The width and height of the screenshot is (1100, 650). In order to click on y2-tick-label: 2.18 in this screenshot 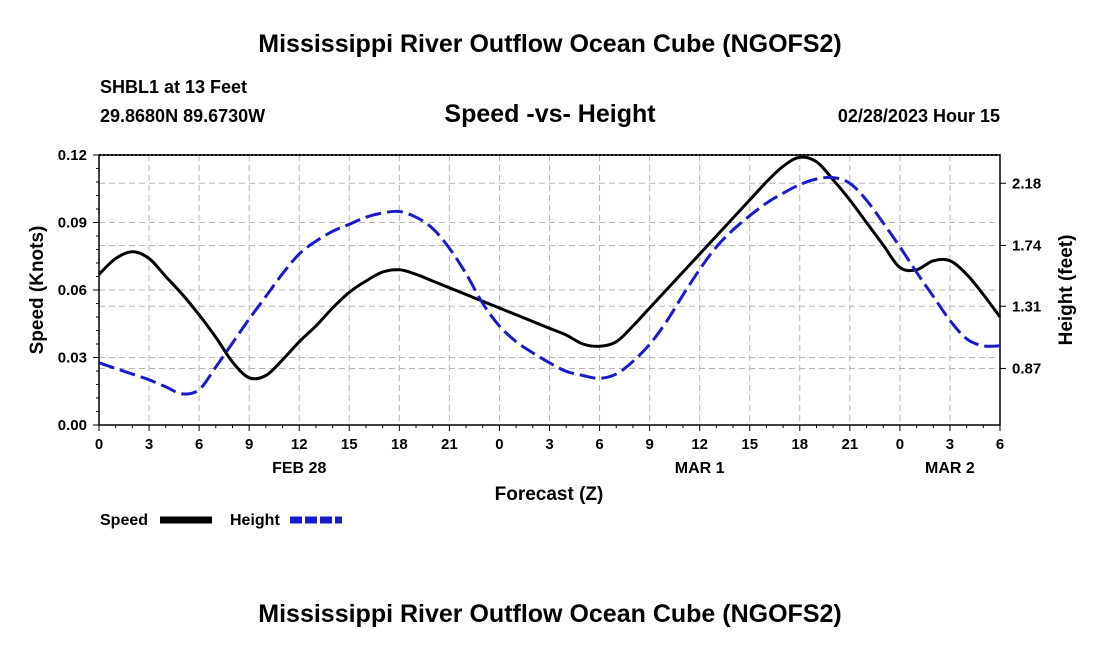, I will do `click(1026, 183)`.